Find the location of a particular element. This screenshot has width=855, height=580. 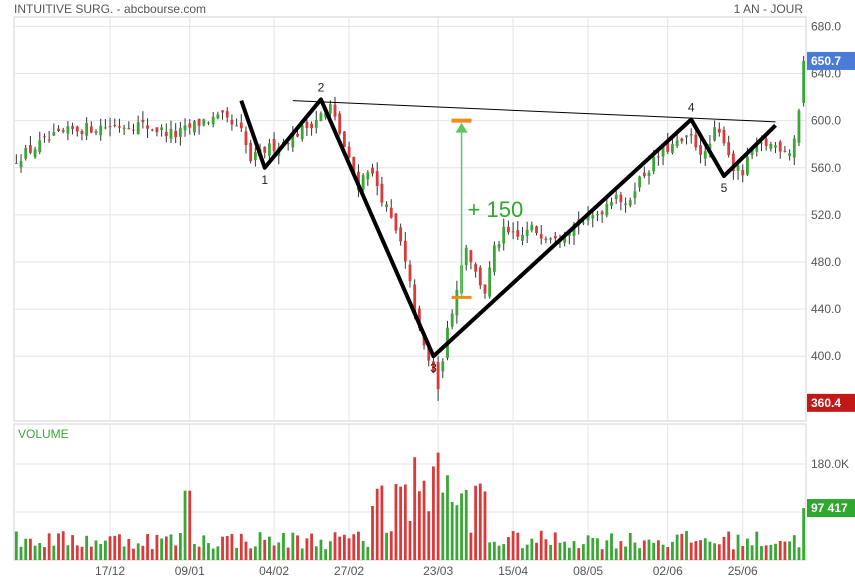

low-price-badge: 360.4 is located at coordinates (826, 403).